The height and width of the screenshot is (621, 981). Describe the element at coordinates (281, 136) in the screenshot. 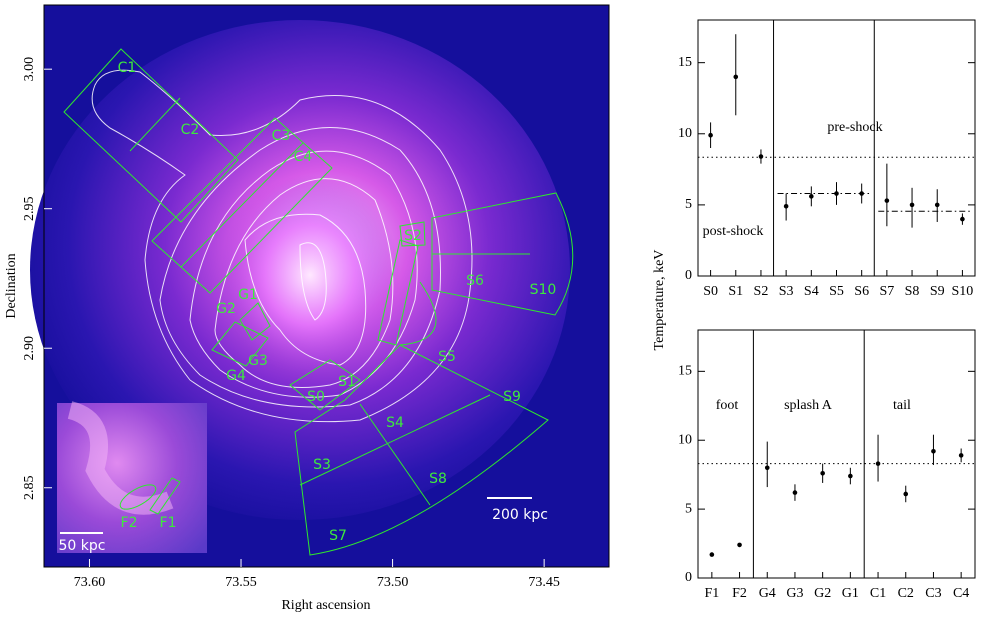

I see `region-label: C3` at that location.